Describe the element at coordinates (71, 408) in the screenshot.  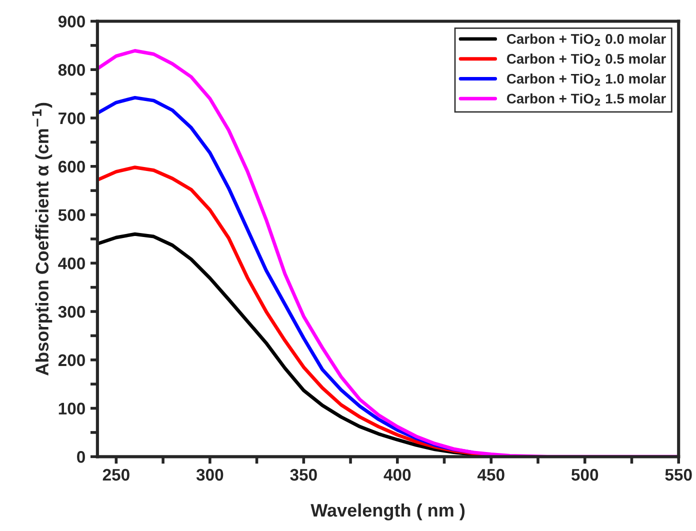
I see `y-tick-label: 100` at that location.